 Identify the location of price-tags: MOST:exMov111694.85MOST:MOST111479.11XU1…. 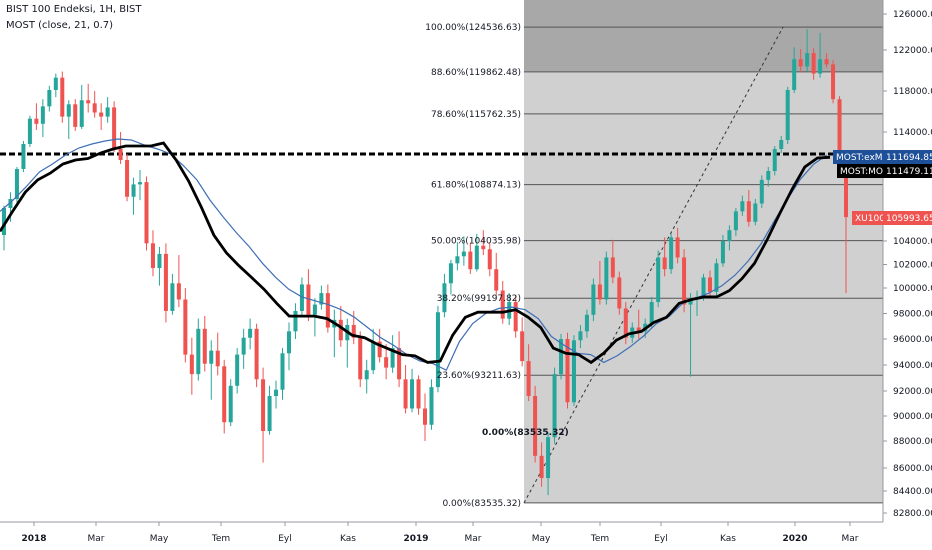
(882, 187).